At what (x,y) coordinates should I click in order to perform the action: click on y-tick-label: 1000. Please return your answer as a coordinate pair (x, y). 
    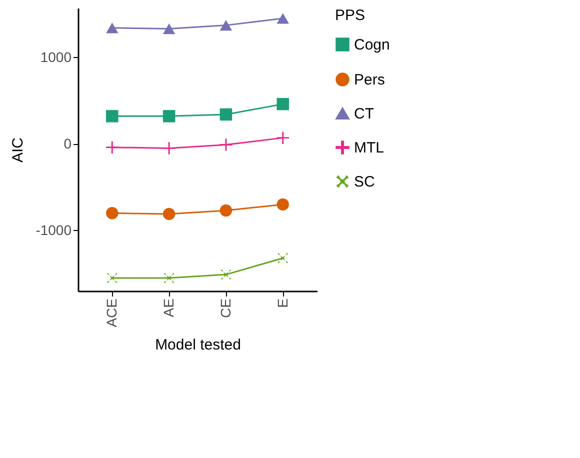
    Looking at the image, I should click on (56, 56).